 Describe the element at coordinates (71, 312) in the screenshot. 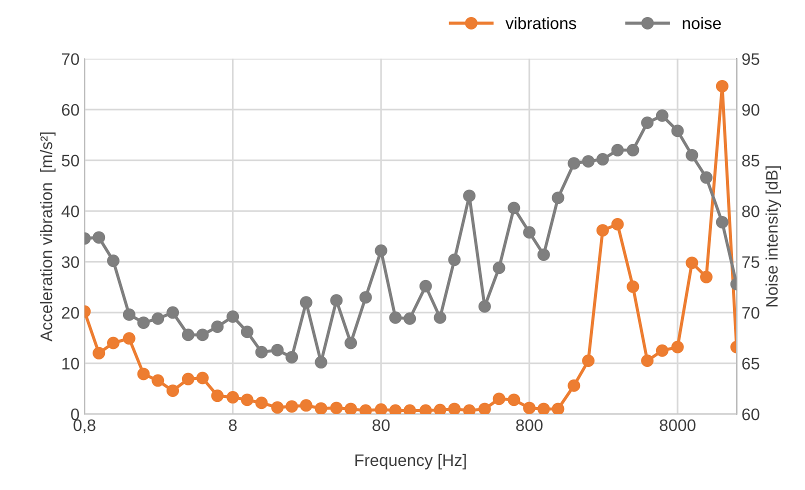

I see `y-tick-label: 20` at that location.